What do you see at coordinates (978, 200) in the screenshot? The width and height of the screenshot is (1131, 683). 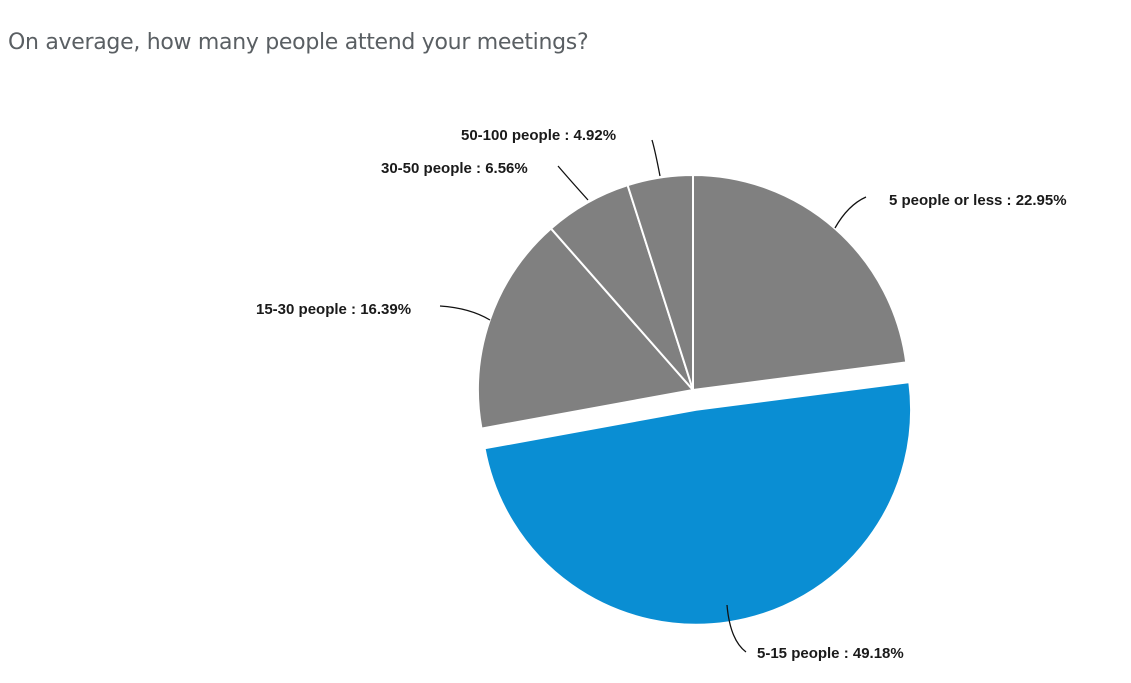 I see `label-5-or-less: 5 people or less : 22.95%` at bounding box center [978, 200].